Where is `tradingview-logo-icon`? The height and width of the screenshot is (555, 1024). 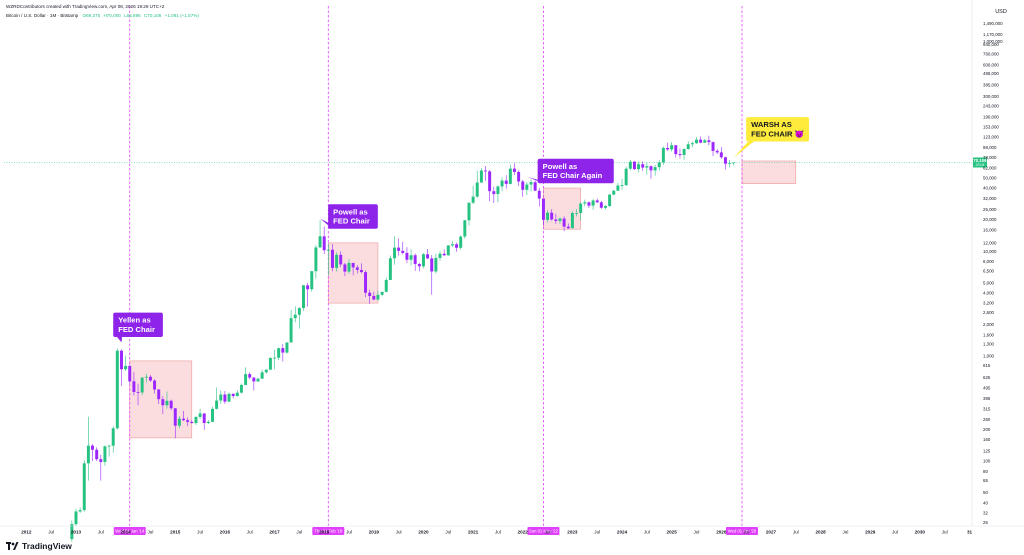
tradingview-logo-icon is located at coordinates (12, 546).